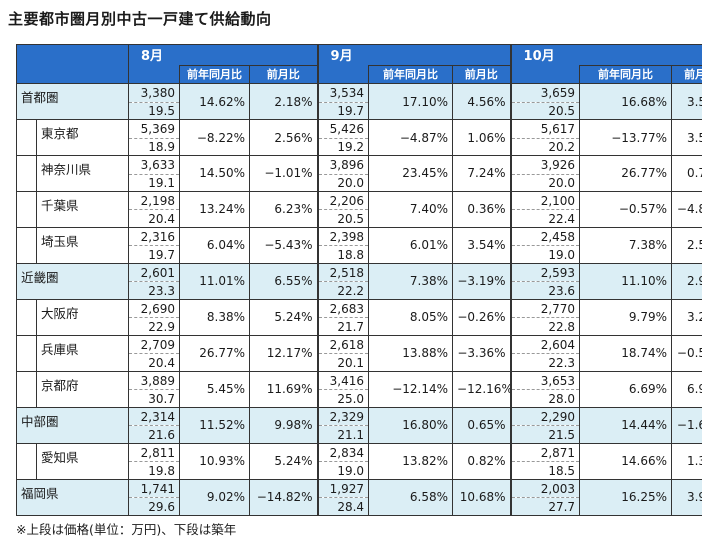 Image resolution: width=702 pixels, height=543 pixels. What do you see at coordinates (411, 353) in the screenshot?
I see `yoy-cell: 13.88%` at bounding box center [411, 353].